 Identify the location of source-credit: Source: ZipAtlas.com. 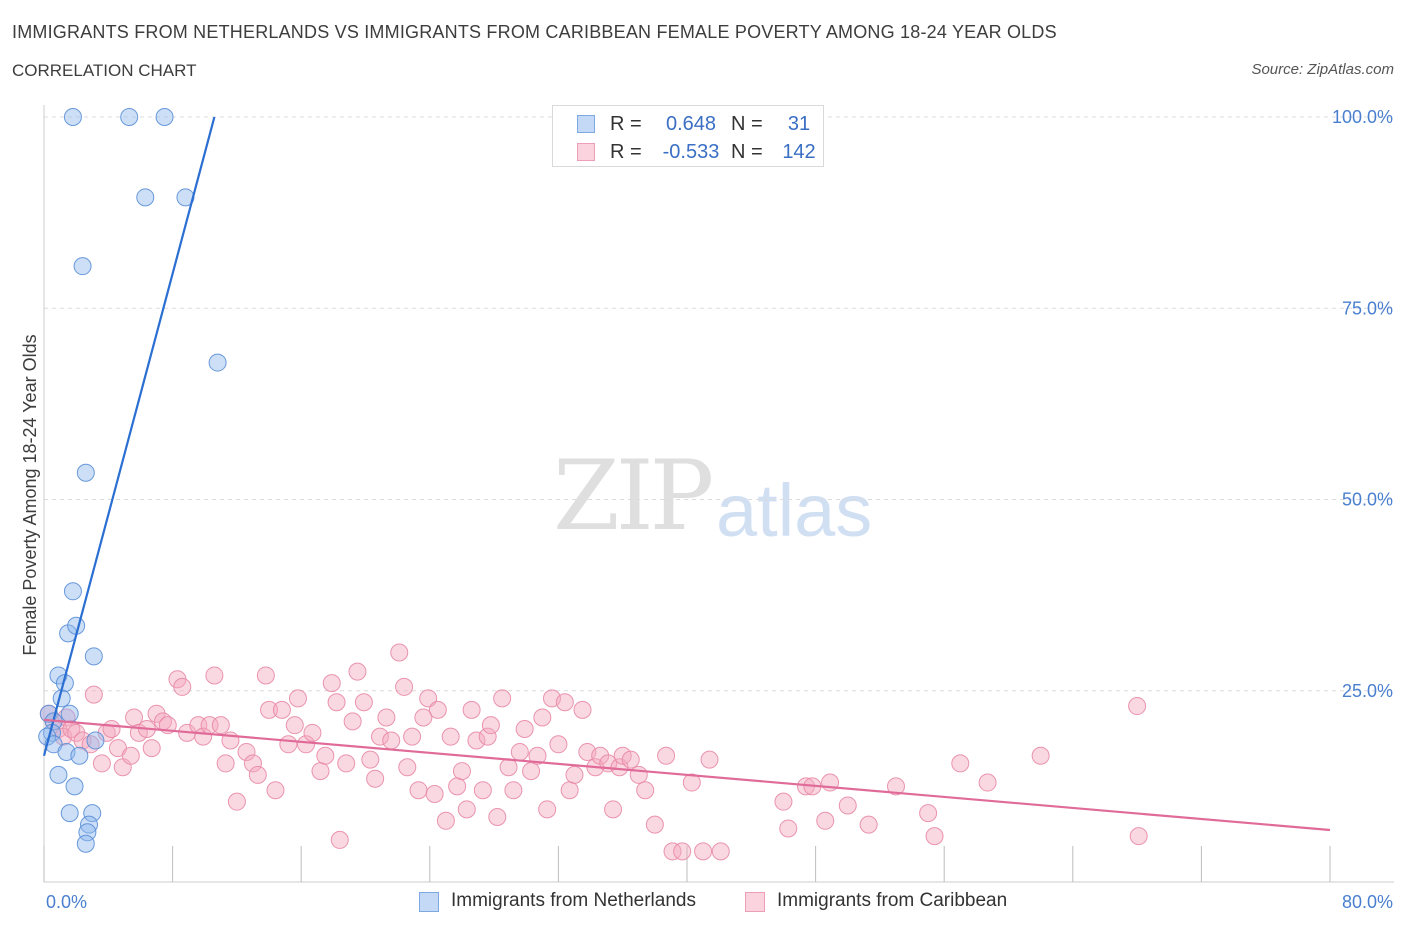
(1322, 69).